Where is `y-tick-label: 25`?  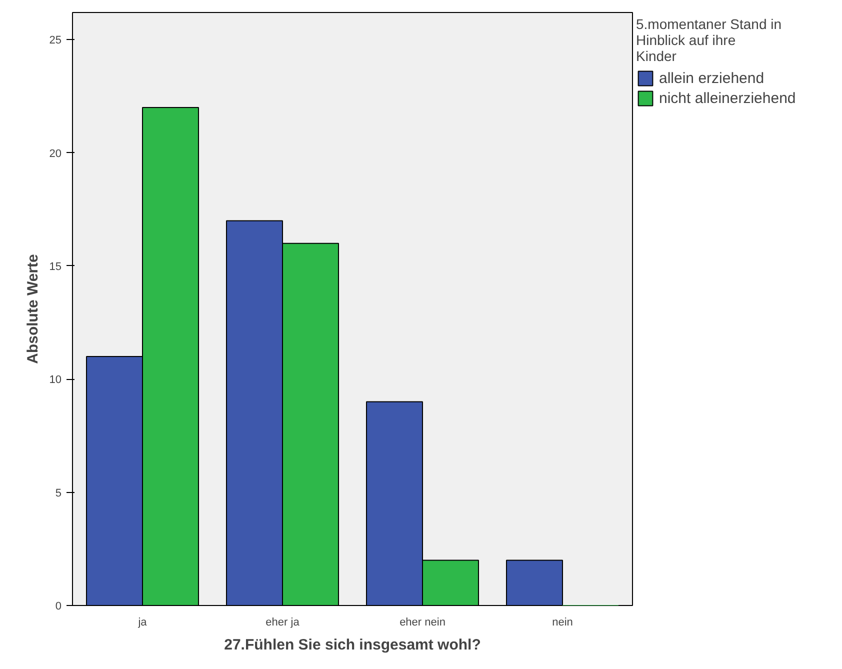
y-tick-label: 25 is located at coordinates (55, 40).